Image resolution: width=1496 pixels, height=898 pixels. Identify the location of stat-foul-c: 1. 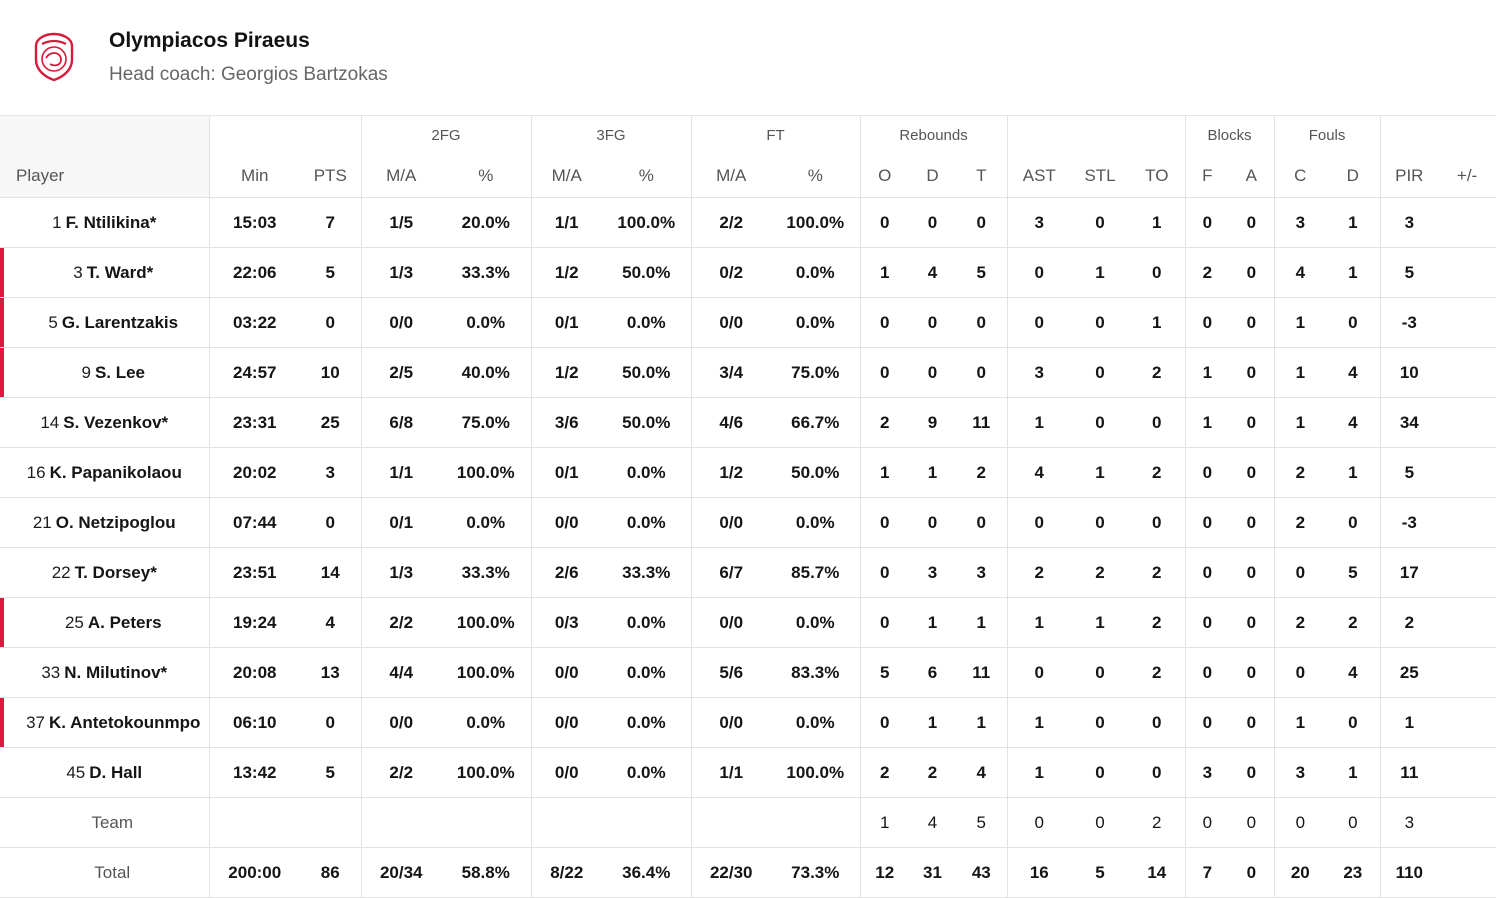
(1300, 422).